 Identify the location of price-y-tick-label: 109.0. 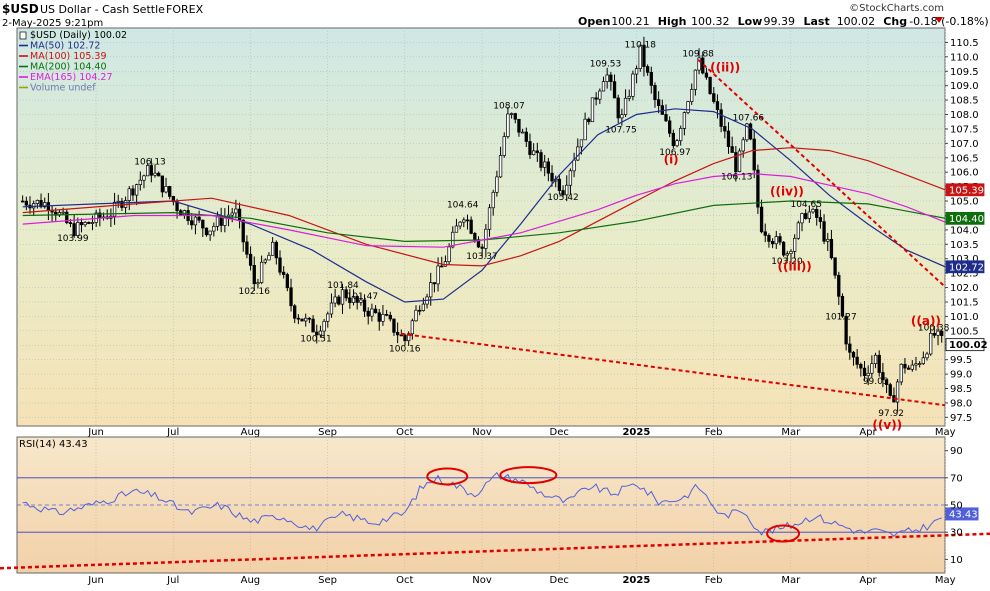
(964, 86).